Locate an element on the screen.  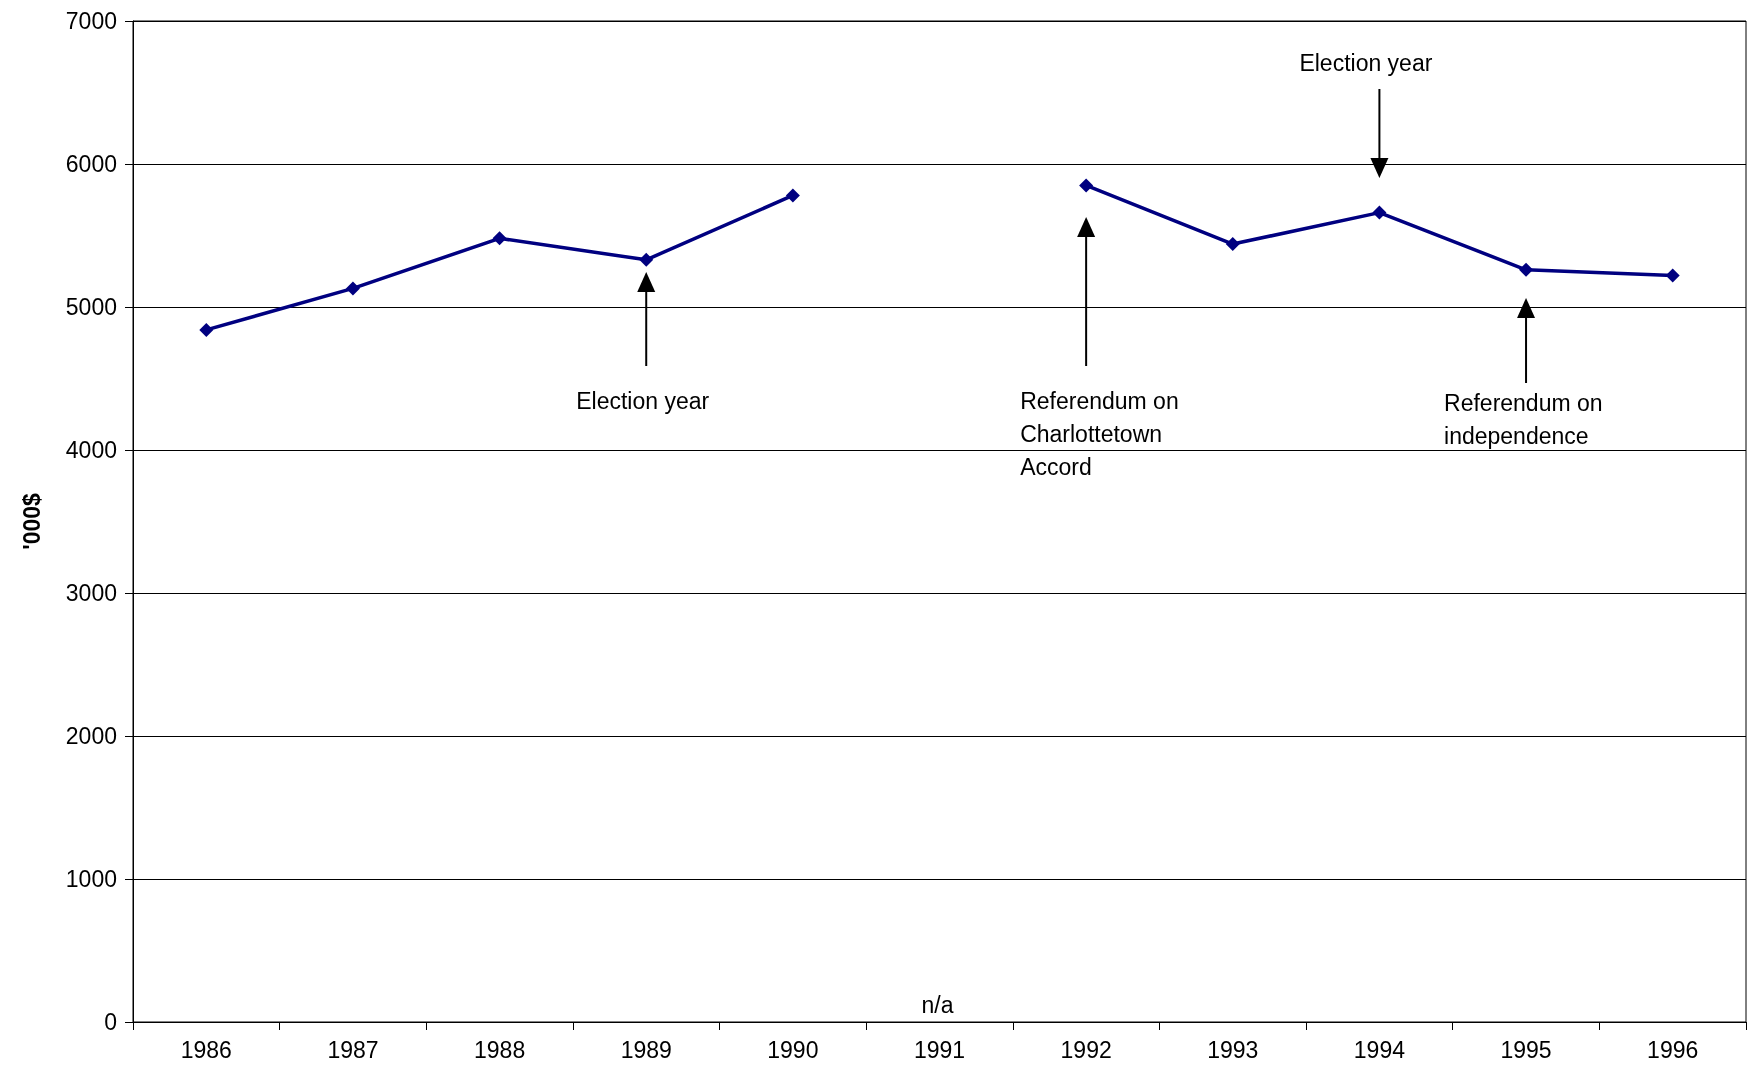
x-tick-label: 1994 is located at coordinates (1379, 1049).